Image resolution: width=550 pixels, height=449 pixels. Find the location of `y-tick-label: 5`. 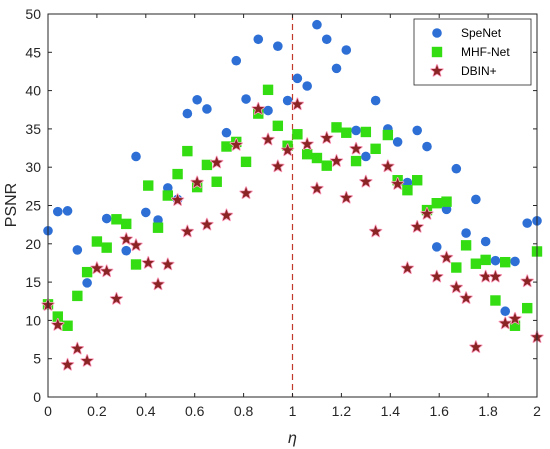

y-tick-label: 5 is located at coordinates (37, 359).